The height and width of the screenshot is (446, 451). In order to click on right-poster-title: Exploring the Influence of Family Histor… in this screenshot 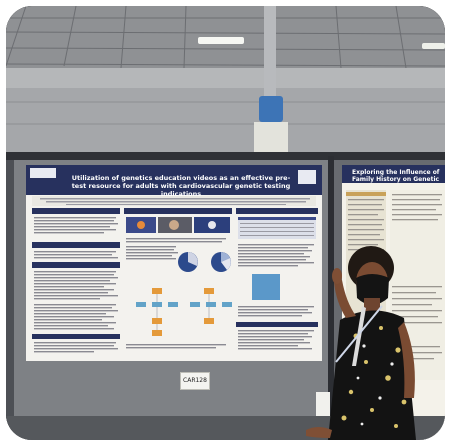, I will do `click(396, 176)`.